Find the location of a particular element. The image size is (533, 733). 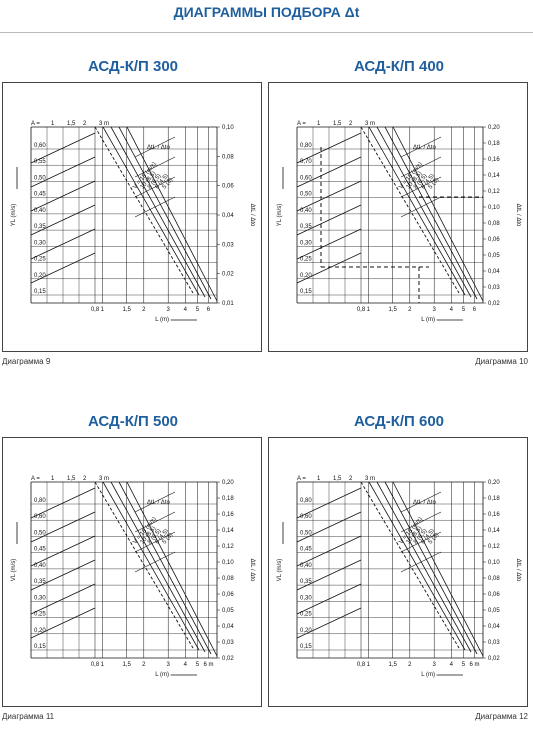

y2-tick-label: 0,06 is located at coordinates (228, 595).